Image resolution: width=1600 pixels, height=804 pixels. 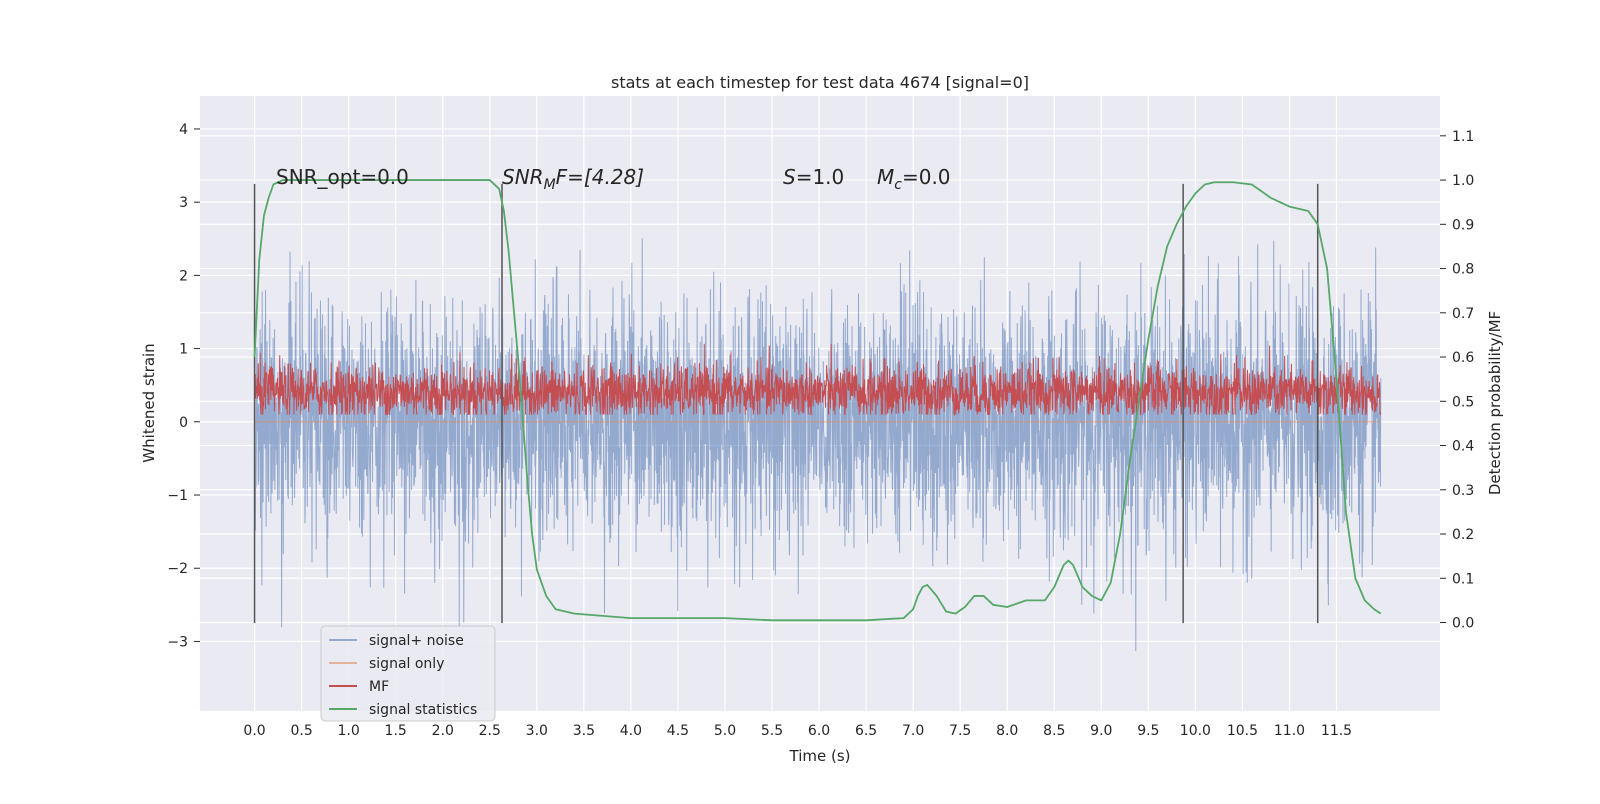 What do you see at coordinates (183, 203) in the screenshot?
I see `y-left-tick-label: 3` at bounding box center [183, 203].